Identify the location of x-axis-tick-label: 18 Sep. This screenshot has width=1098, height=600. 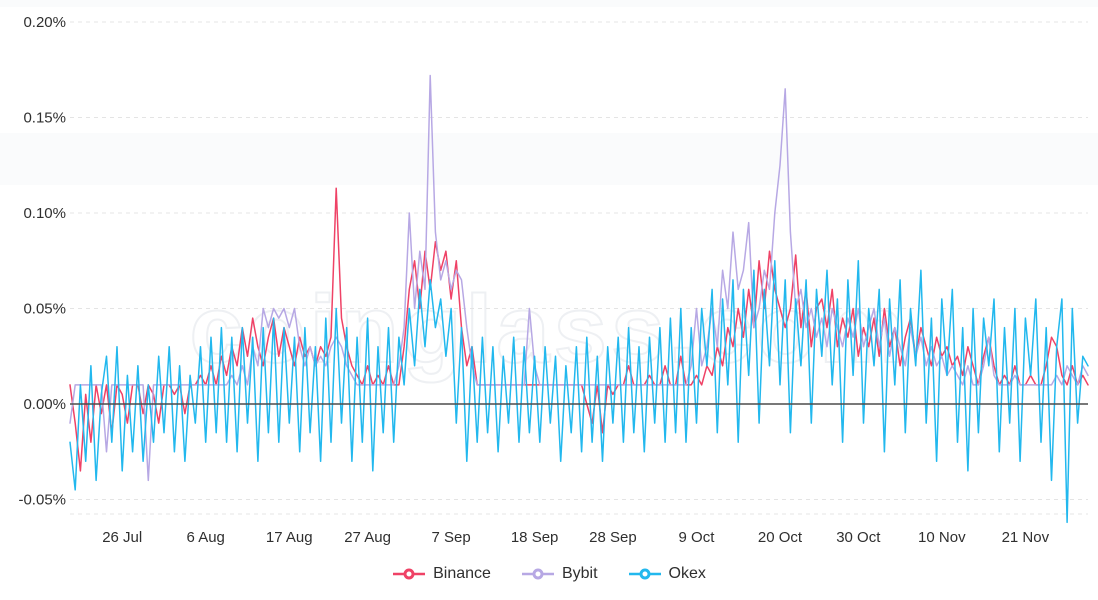
(535, 537).